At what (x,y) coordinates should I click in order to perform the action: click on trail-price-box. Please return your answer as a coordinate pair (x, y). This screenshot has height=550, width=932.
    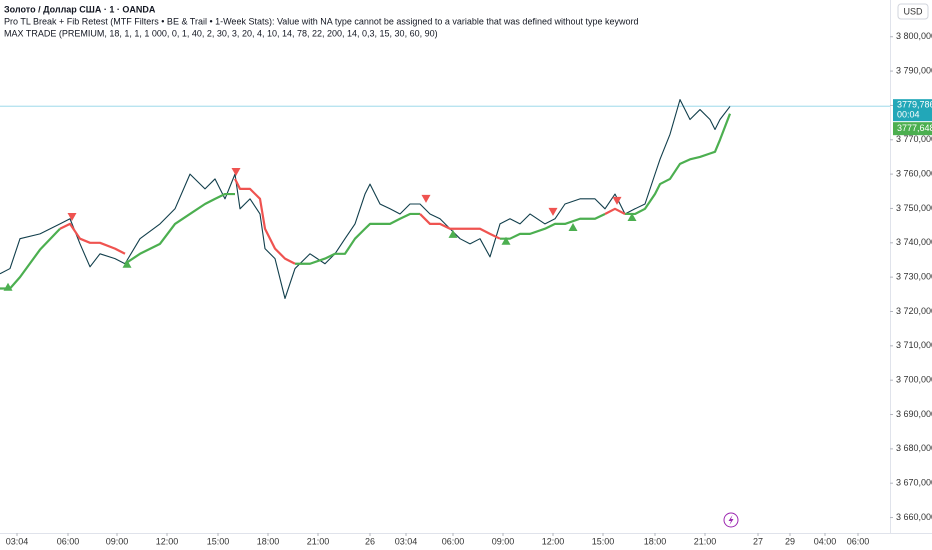
    Looking at the image, I should click on (912, 129).